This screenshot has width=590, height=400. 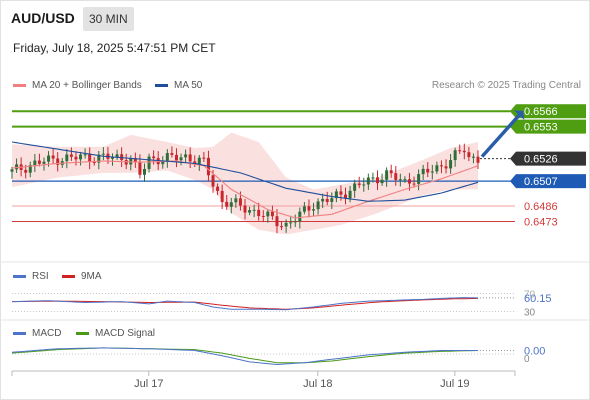 I want to click on legend-ma20: MA 20 + Bollinger Bands, so click(x=77, y=85).